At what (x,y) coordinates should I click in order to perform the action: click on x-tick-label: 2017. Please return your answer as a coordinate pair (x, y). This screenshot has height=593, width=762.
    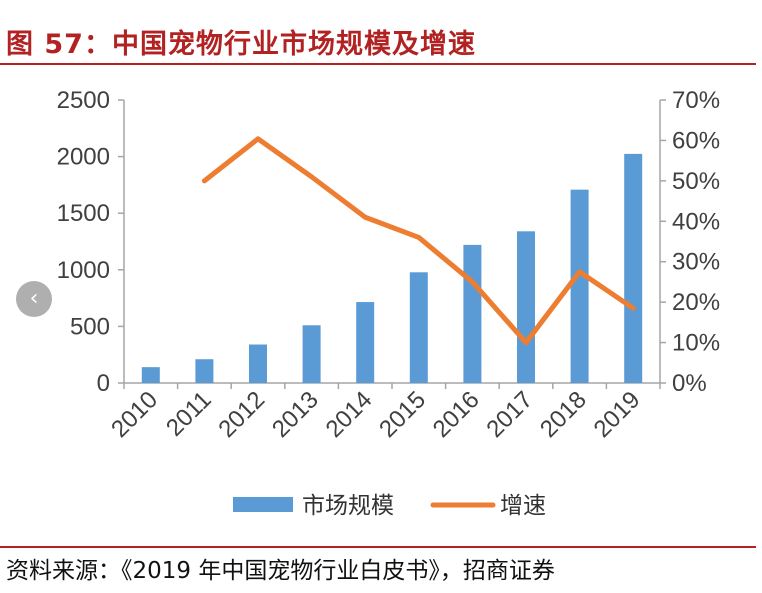
    Looking at the image, I should click on (509, 414).